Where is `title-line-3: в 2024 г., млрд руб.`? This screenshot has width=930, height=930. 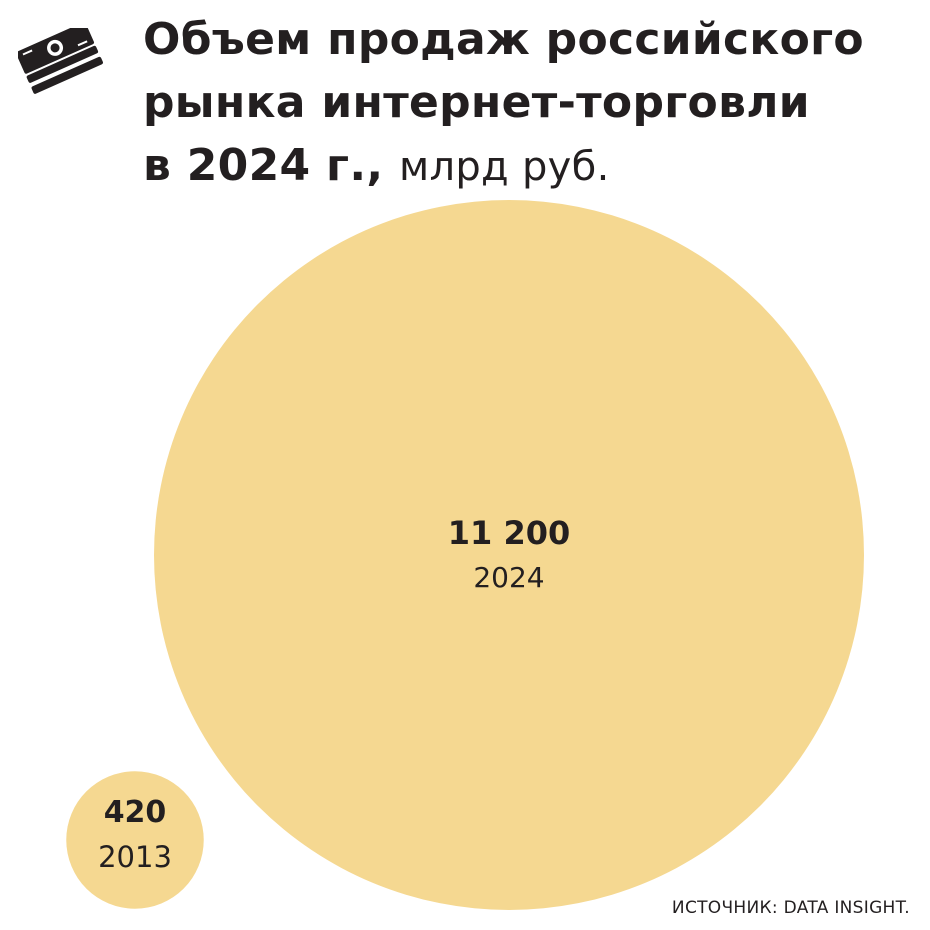
title-line-3: в 2024 г., млрд руб. is located at coordinates (523, 166).